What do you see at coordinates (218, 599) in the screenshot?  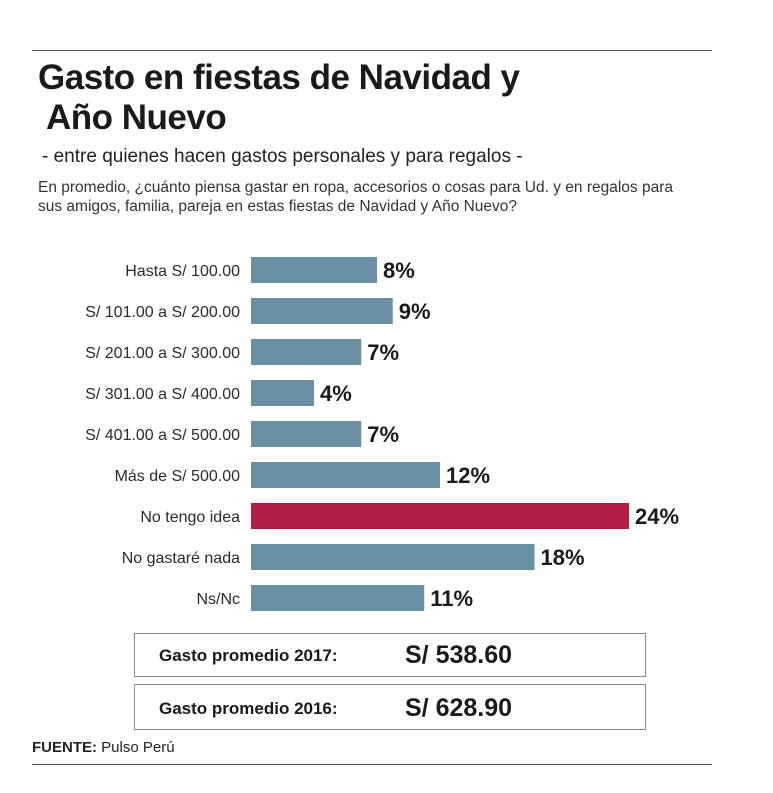 I see `category-label: Ns/Nc` at bounding box center [218, 599].